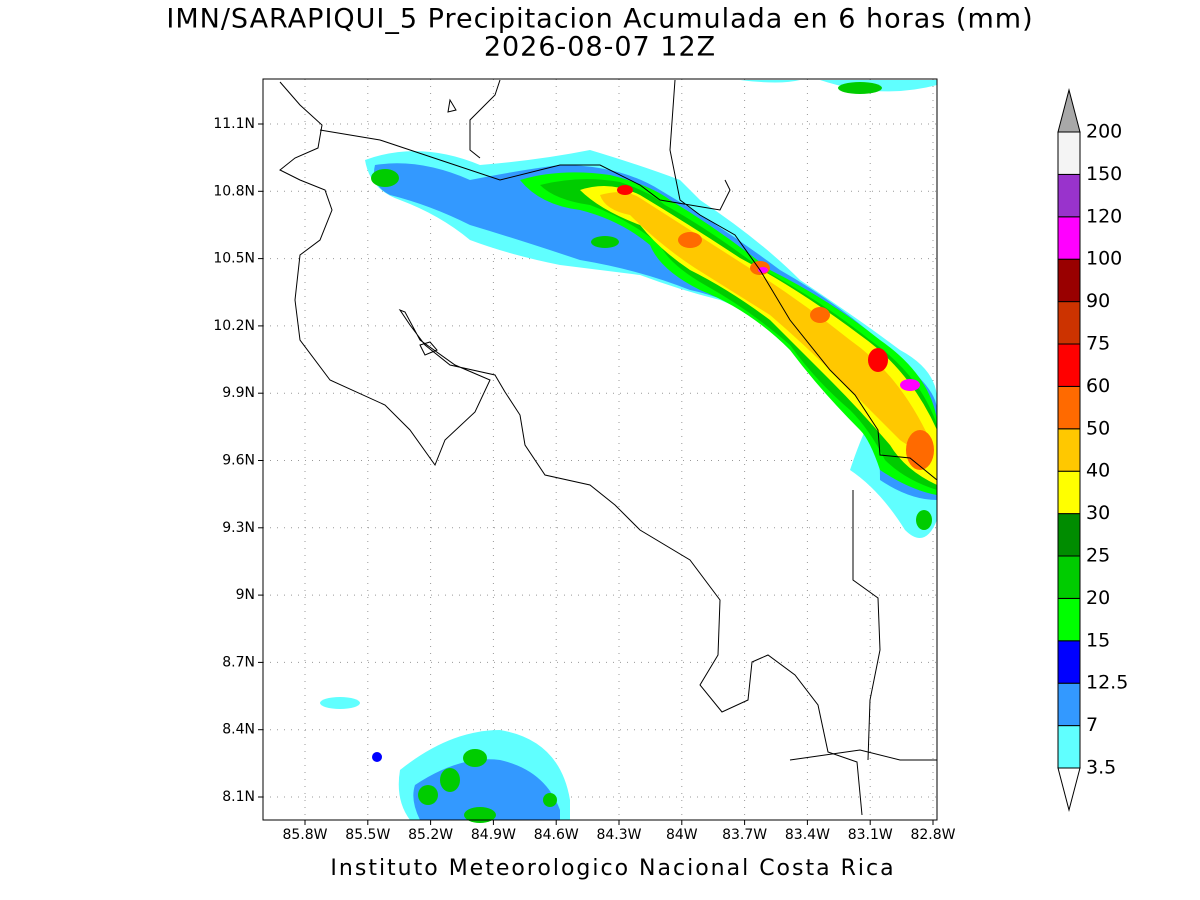 The image size is (1200, 900). What do you see at coordinates (234, 326) in the screenshot?
I see `lat-tick-label: 10.2N` at bounding box center [234, 326].